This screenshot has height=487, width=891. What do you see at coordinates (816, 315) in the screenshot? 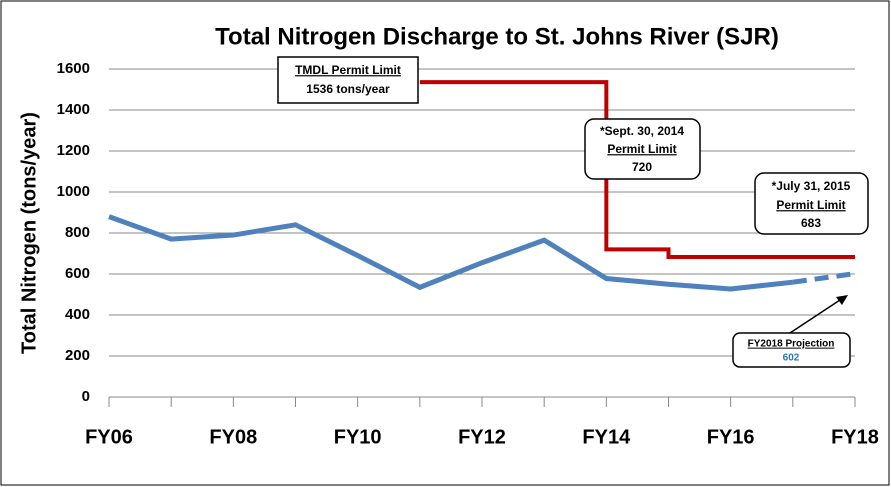
I see `arrow` at bounding box center [816, 315].